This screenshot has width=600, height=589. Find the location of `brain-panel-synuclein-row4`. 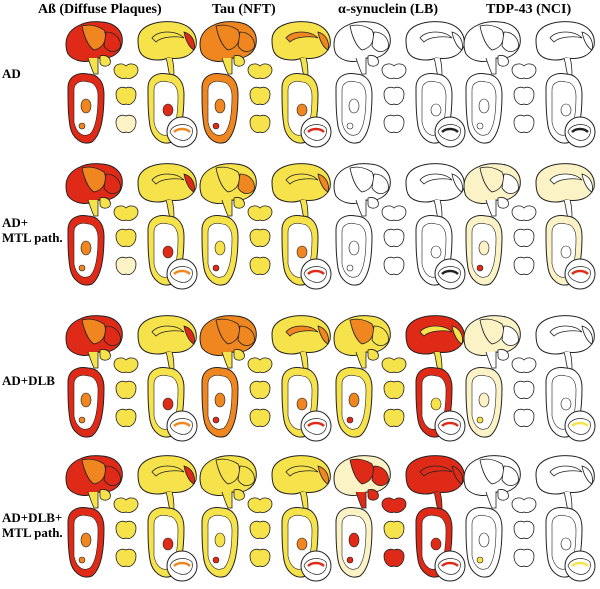

brain-panel-synuclein-row4 is located at coordinates (399, 518).